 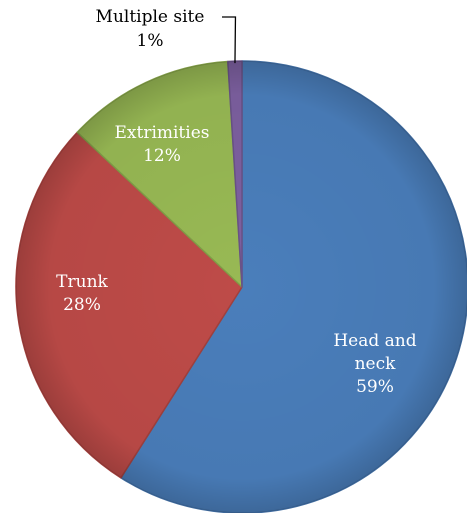 What do you see at coordinates (82, 305) in the screenshot?
I see `value-label: 28%` at bounding box center [82, 305].